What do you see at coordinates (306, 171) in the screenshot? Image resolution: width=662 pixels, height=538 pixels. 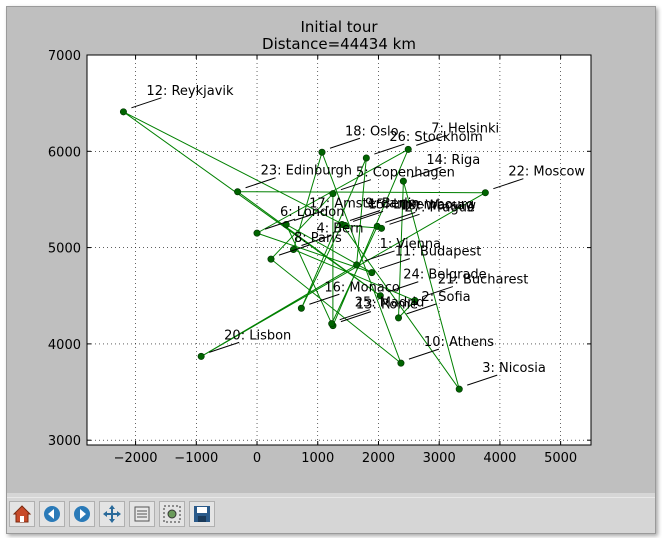 I see `city-label: 23: Edinburgh` at bounding box center [306, 171].